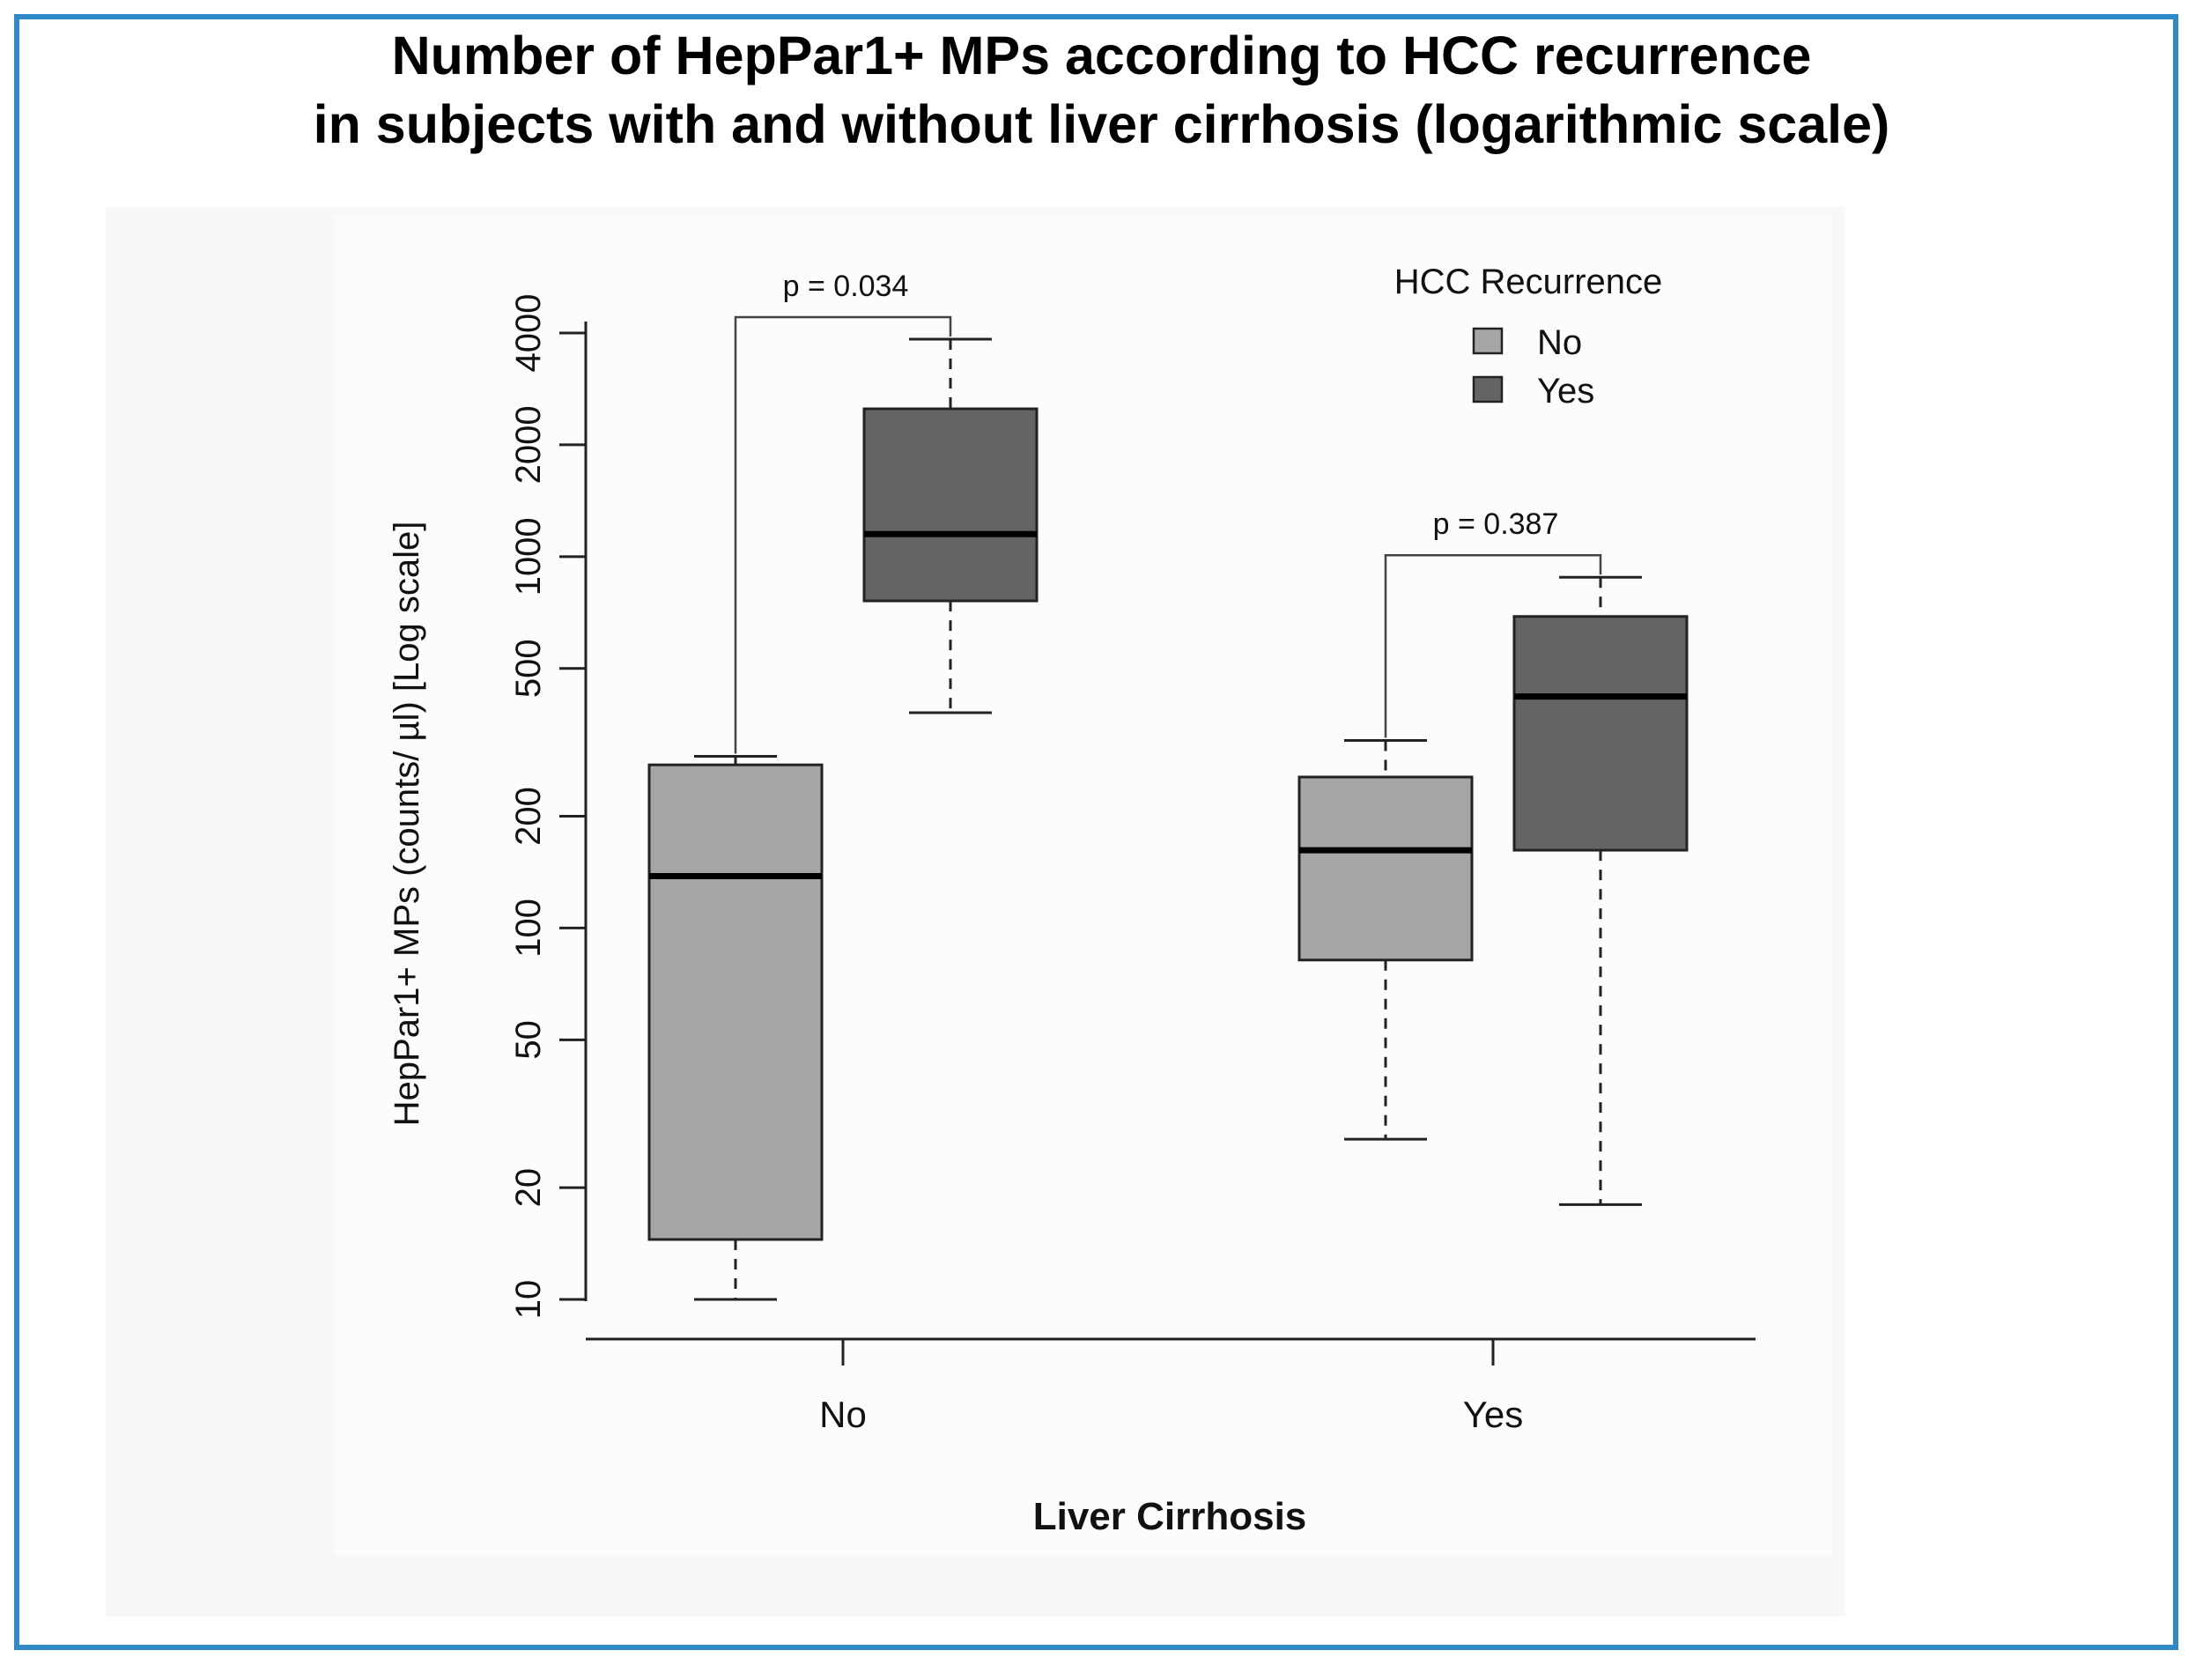  Describe the element at coordinates (1565, 391) in the screenshot. I see `legend-label: Yes` at that location.